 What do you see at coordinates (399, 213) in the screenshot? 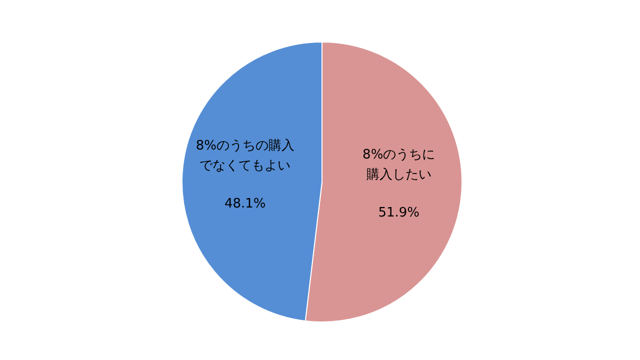
I see `data-label: 51.9%` at bounding box center [399, 213].